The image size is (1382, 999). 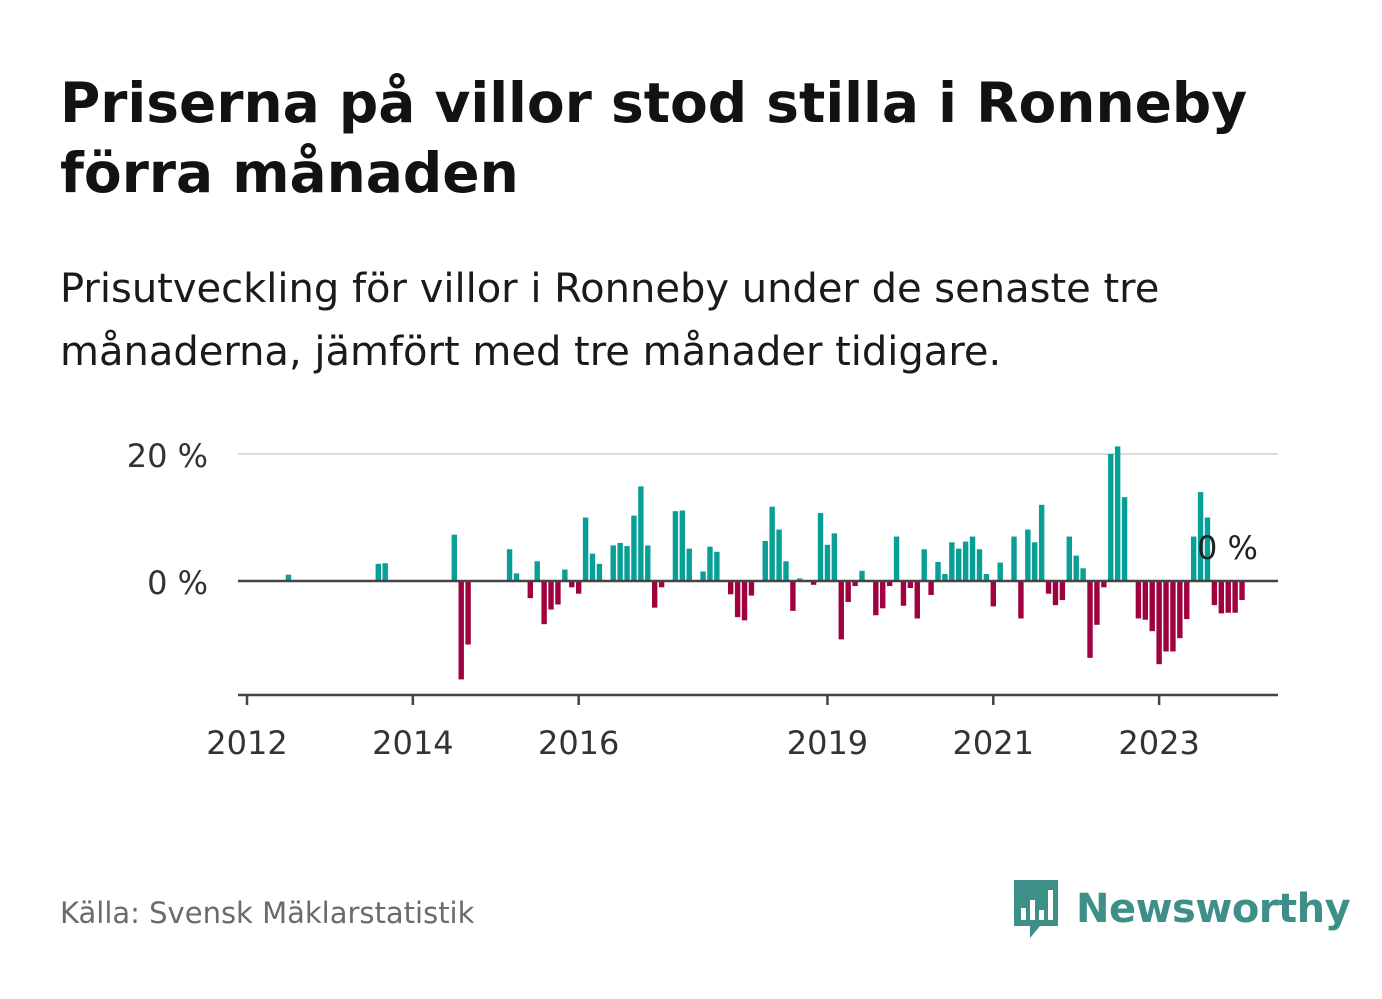 What do you see at coordinates (758, 642) in the screenshot?
I see `axes` at bounding box center [758, 642].